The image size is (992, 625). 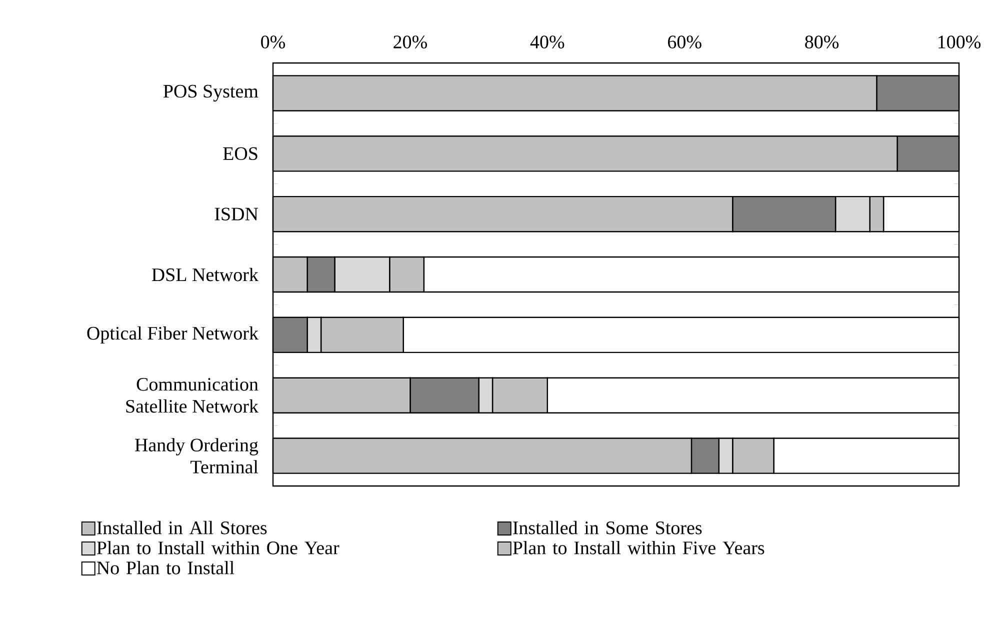 I want to click on y-tick-label: ISDN, so click(x=236, y=214).